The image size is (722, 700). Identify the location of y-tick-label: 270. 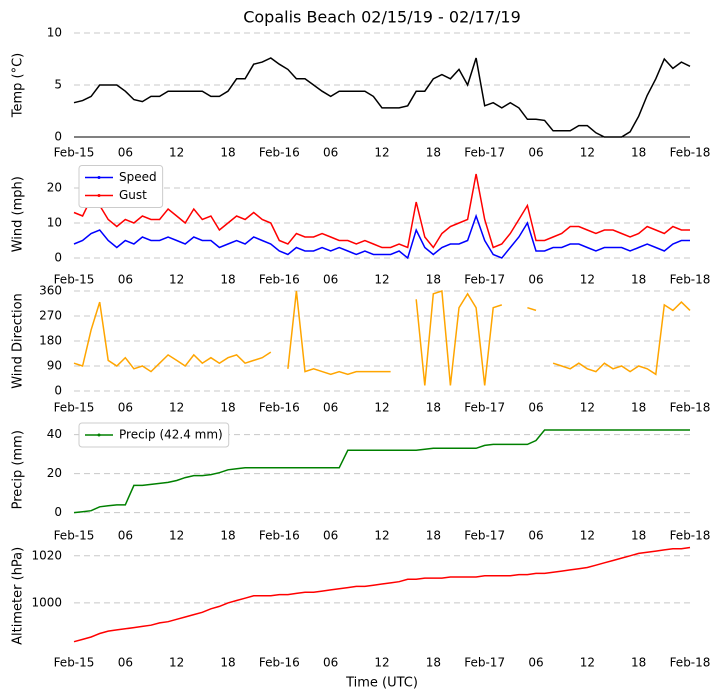
(50, 316).